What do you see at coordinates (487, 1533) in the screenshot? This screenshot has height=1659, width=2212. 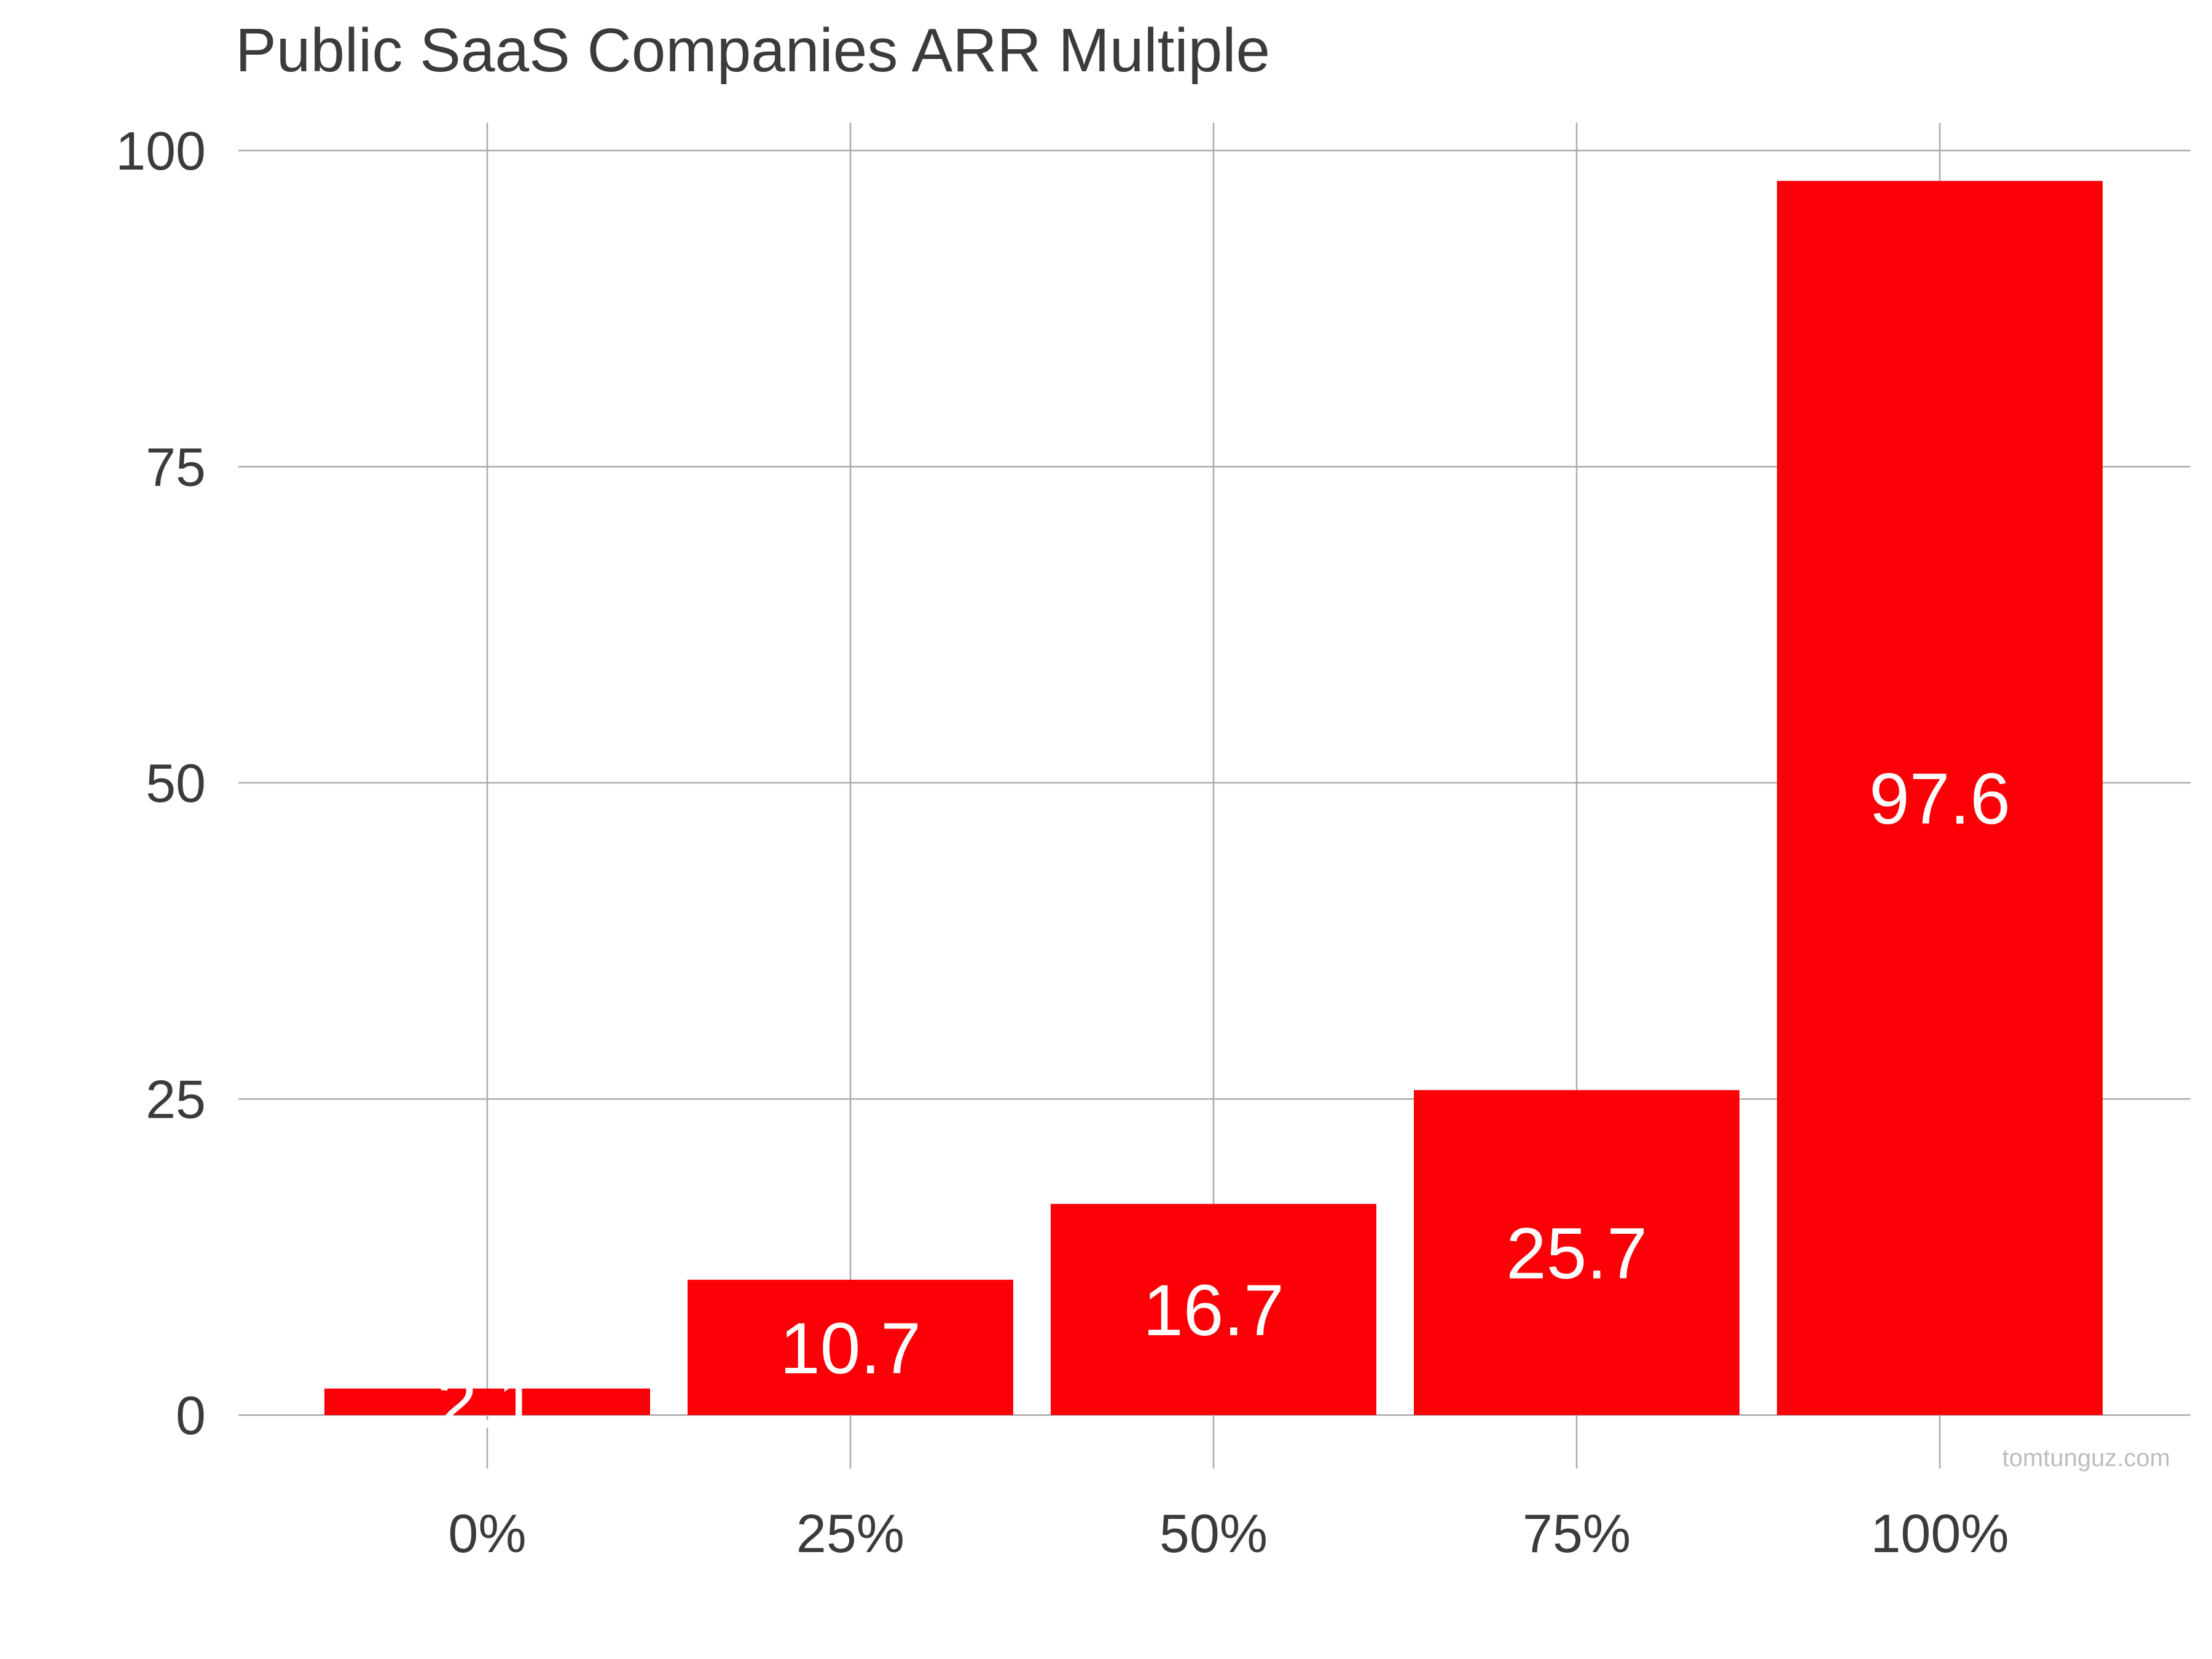 I see `x-tick-label: 0%` at bounding box center [487, 1533].